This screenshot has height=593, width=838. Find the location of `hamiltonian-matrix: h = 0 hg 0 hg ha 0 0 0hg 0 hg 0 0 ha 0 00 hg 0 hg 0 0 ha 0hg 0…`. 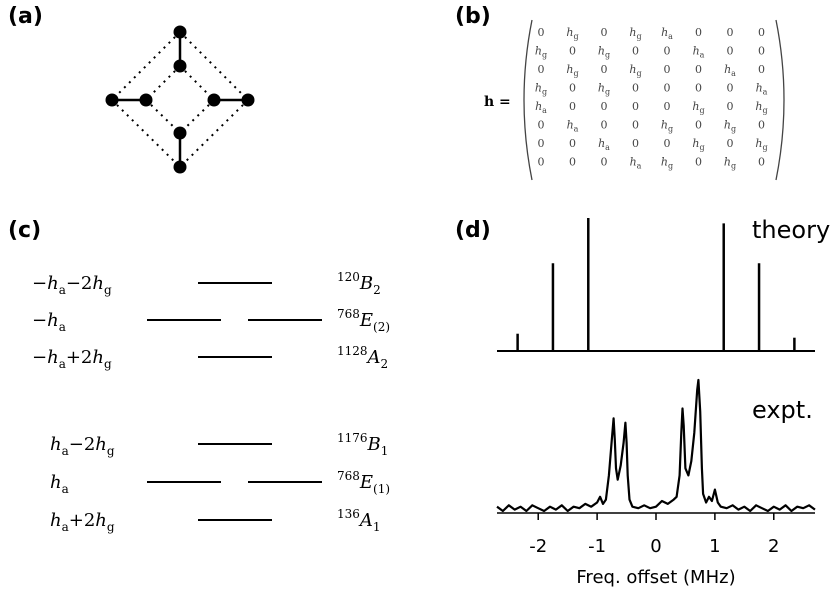

hamiltonian-matrix: h = 0 hg 0 hg ha 0 0 0hg 0 hg 0 0 ha 0 00 hg 0 hg 0 0 ha 0hg 0… is located at coordinates (634, 100).